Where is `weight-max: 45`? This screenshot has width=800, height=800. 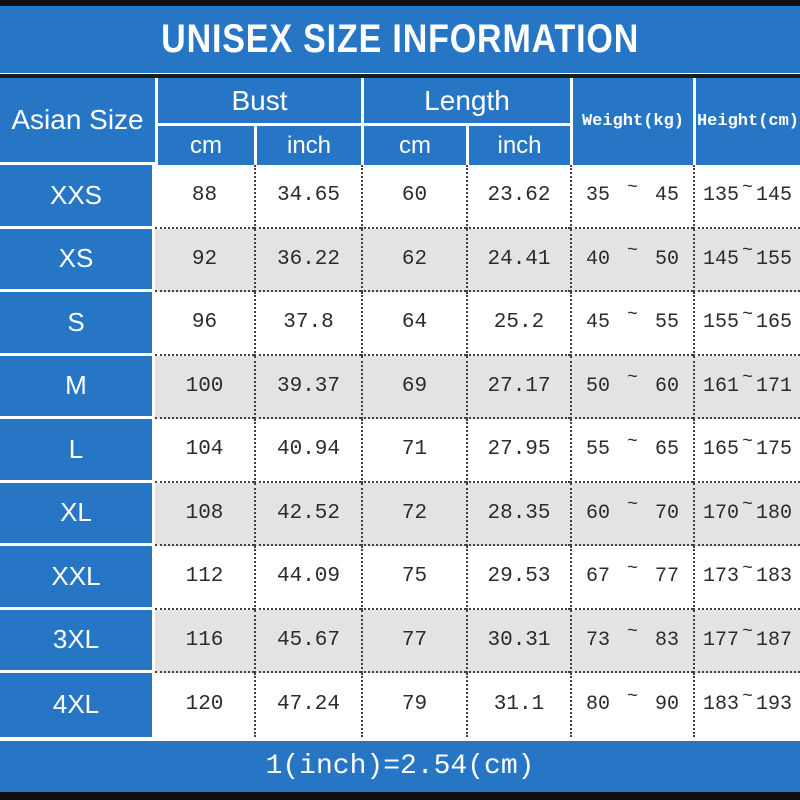 weight-max: 45 is located at coordinates (666, 196).